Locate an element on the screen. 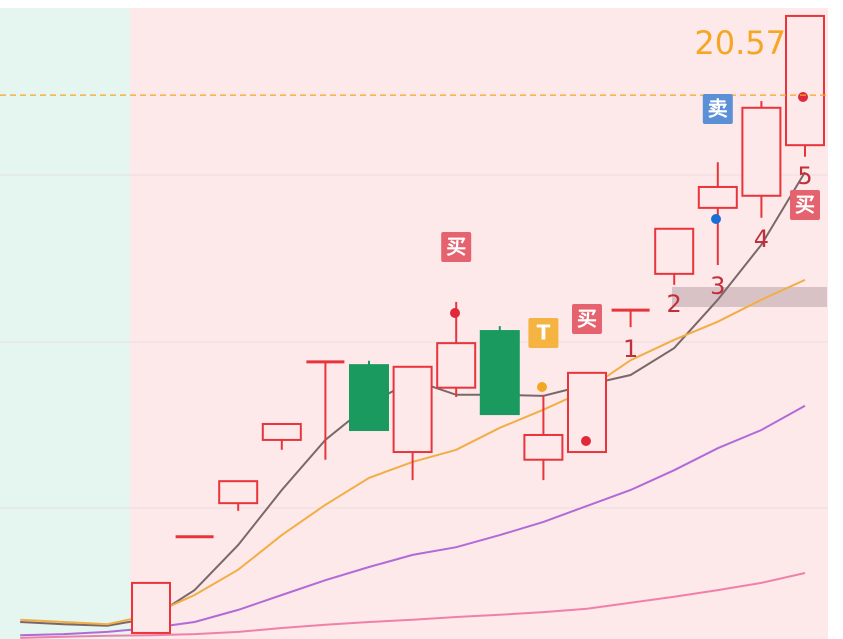 The width and height of the screenshot is (843, 639). price-label: 20.57 is located at coordinates (740, 43).